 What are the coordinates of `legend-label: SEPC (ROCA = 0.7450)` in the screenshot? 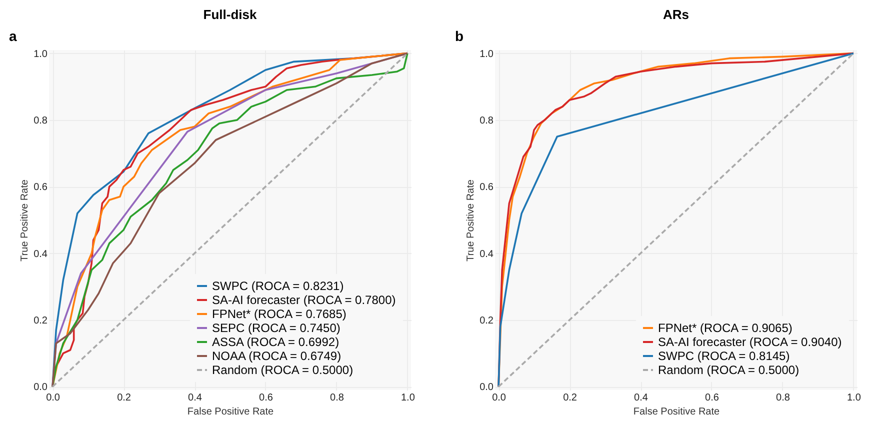 It's located at (276, 328).